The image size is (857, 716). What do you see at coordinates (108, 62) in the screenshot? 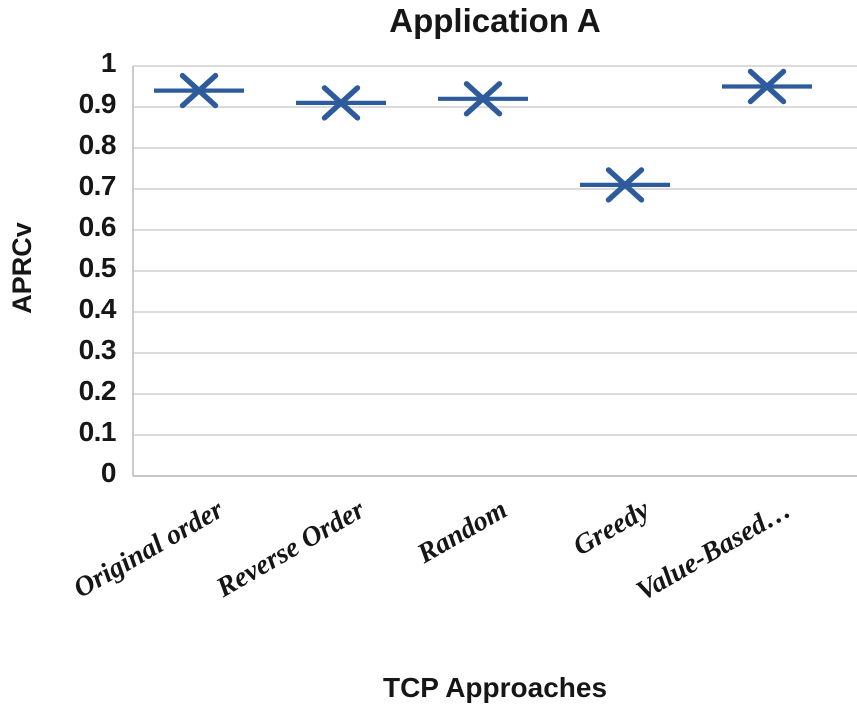
I see `y-tick-label: 1` at bounding box center [108, 62].